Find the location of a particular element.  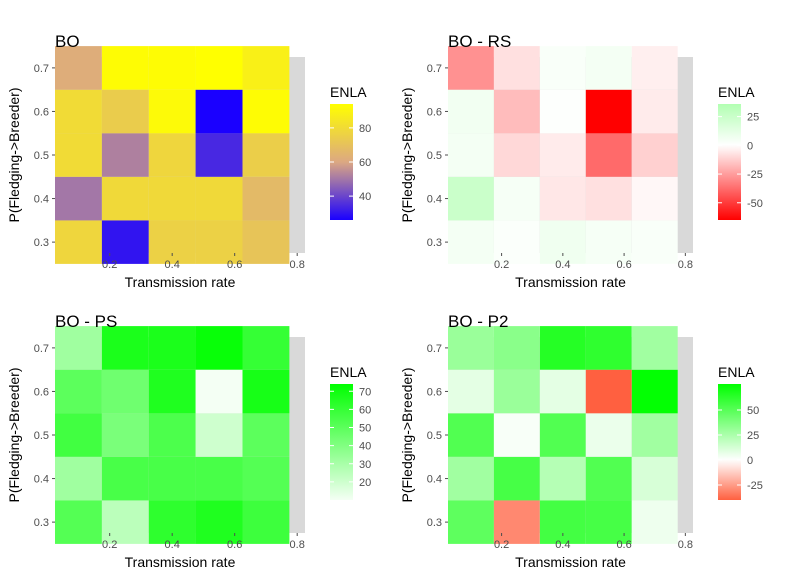

legend-tick-label: 25 is located at coordinates (753, 436).